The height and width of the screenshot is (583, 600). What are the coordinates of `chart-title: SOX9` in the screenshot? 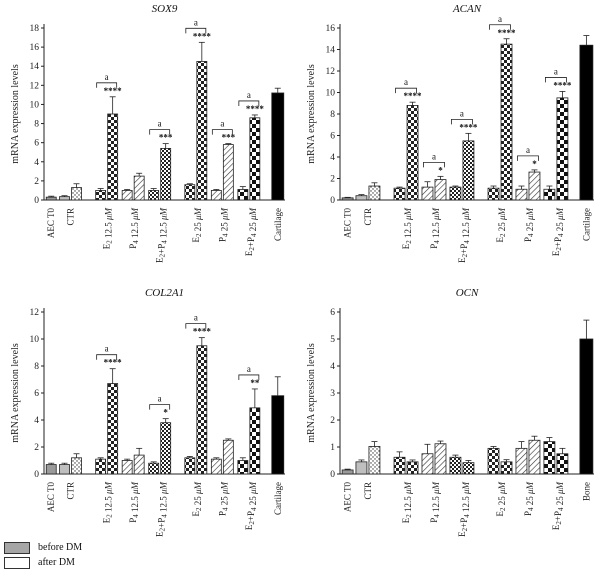 It's located at (165, 9).